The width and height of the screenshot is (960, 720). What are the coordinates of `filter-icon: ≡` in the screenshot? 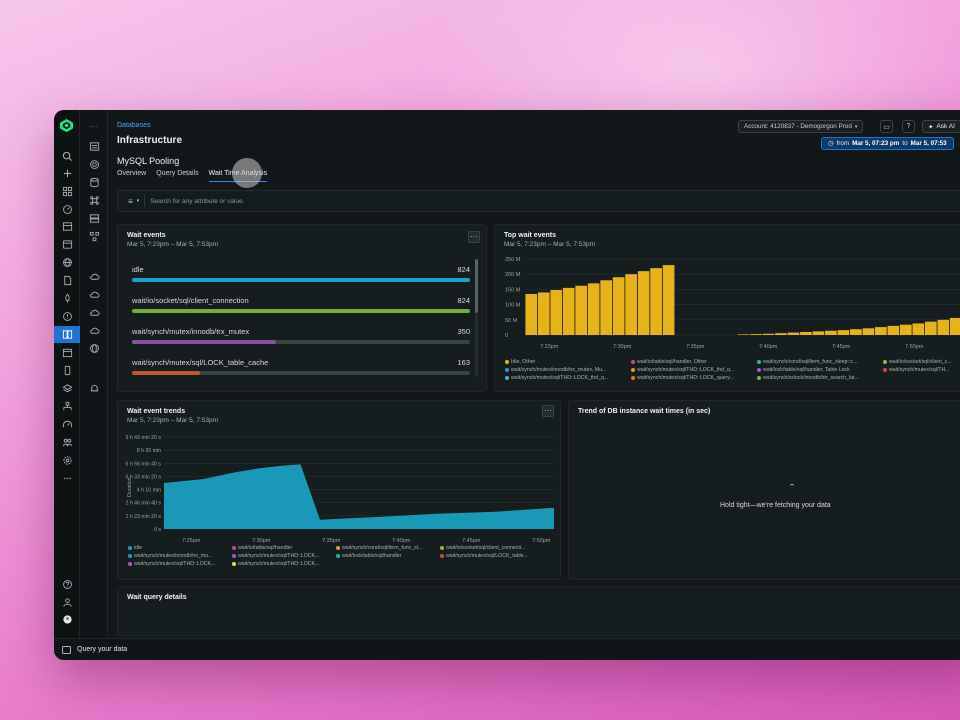 It's located at (130, 201).